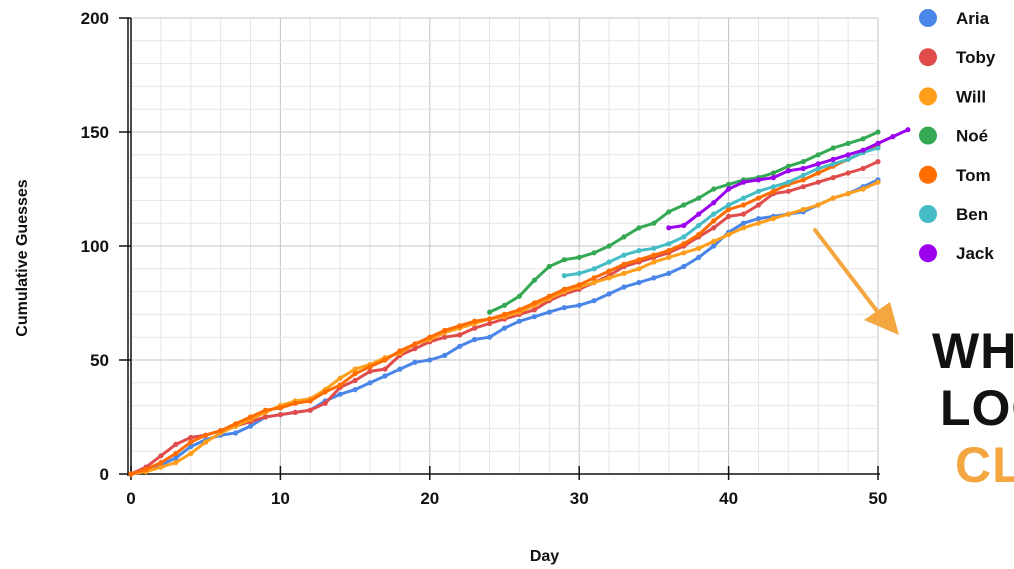 The image size is (1014, 569). I want to click on arrow-annotation, so click(847, 272).